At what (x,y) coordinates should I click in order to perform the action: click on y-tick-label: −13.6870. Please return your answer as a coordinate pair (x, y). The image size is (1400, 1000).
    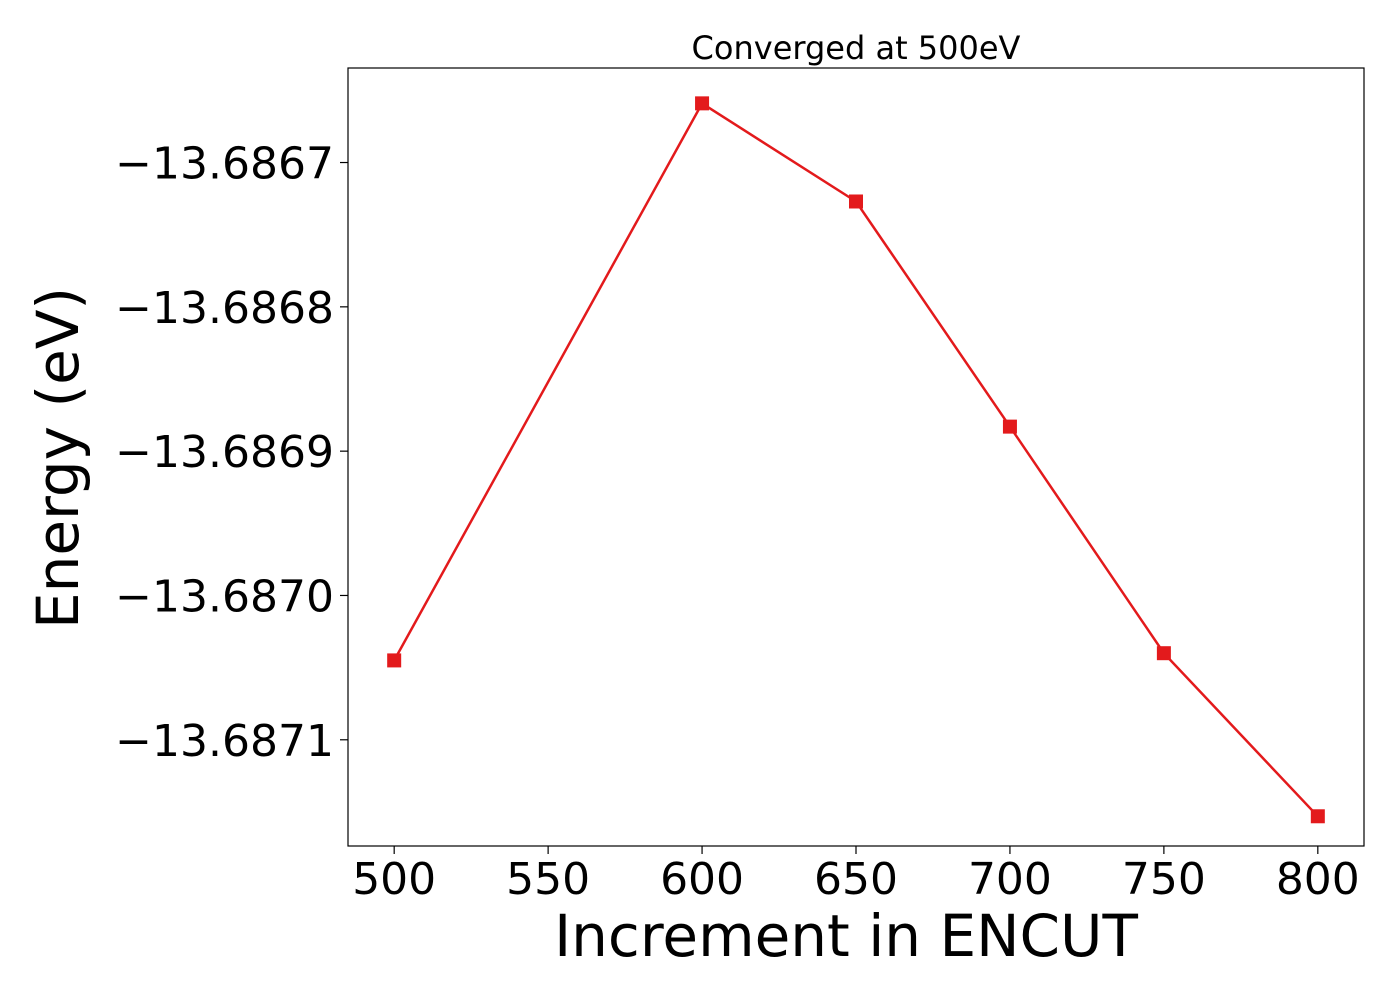
    Looking at the image, I should click on (224, 596).